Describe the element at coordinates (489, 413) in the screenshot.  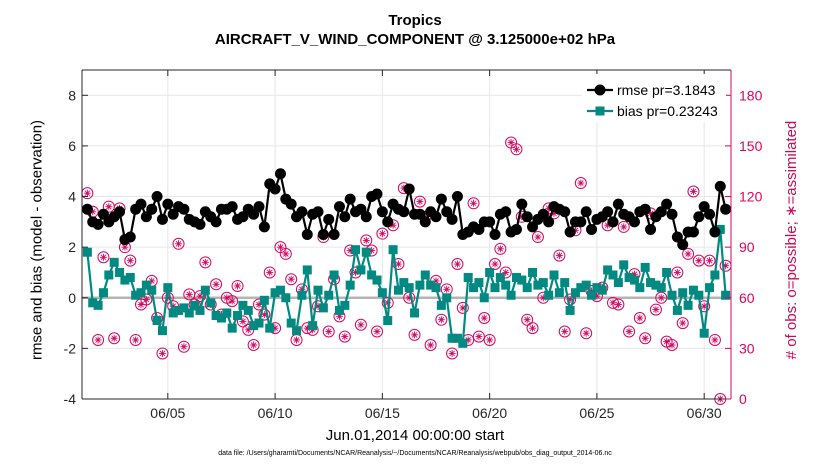
I see `x-tick-label: 06/20` at that location.